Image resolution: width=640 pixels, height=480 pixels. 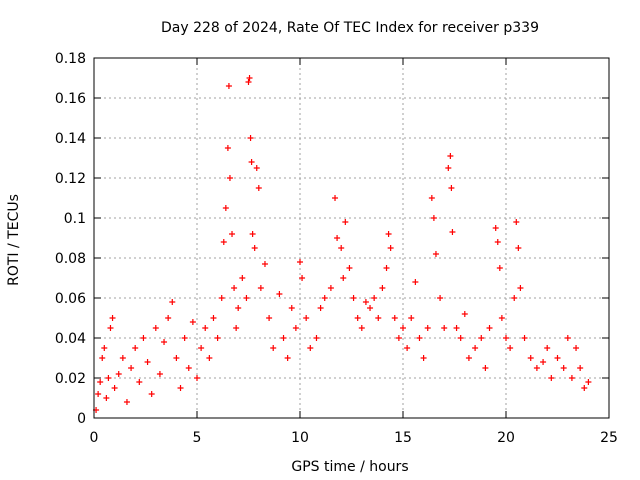 What do you see at coordinates (70, 339) in the screenshot?
I see `y-tick-label: 0.04` at bounding box center [70, 339].